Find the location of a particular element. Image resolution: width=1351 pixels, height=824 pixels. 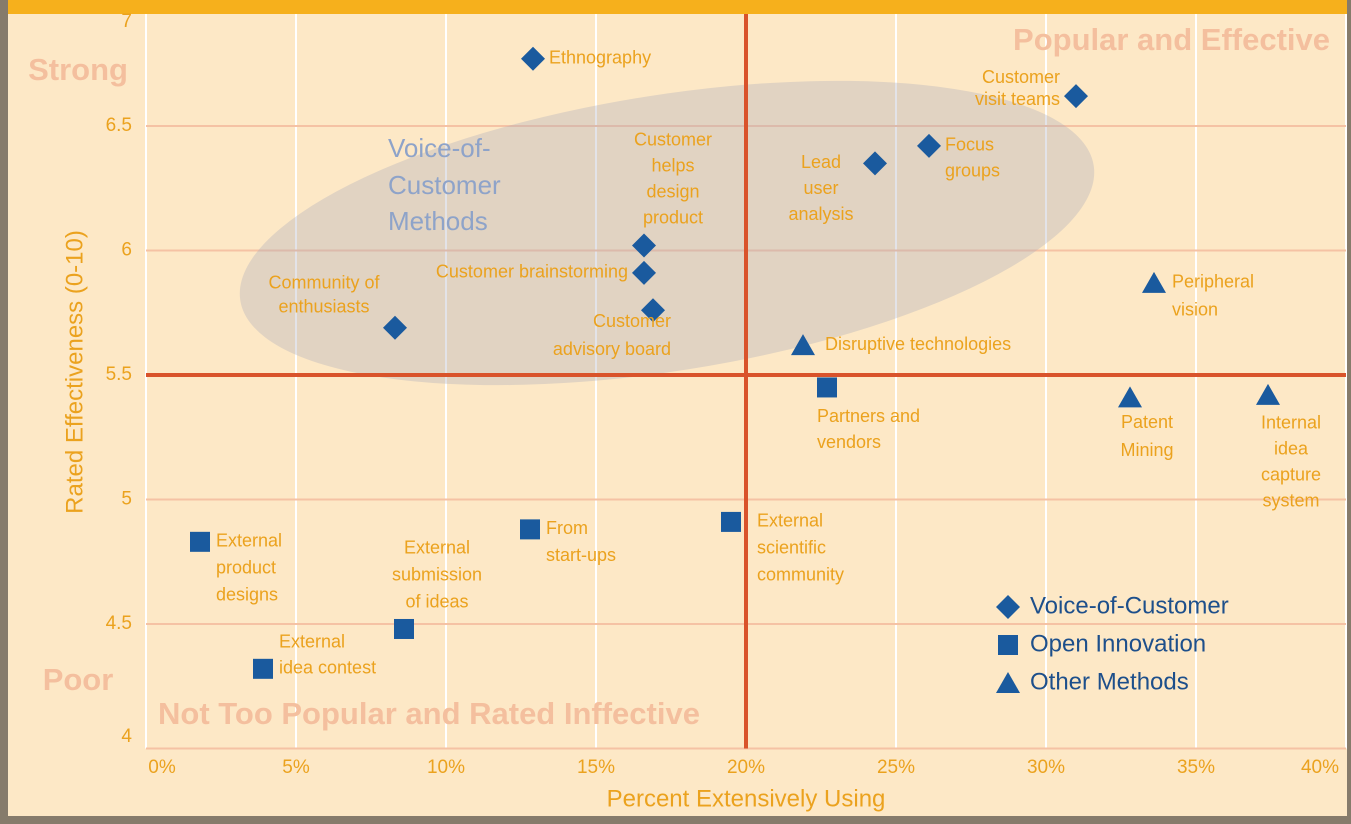

x-tick-label: 40% is located at coordinates (1320, 767).